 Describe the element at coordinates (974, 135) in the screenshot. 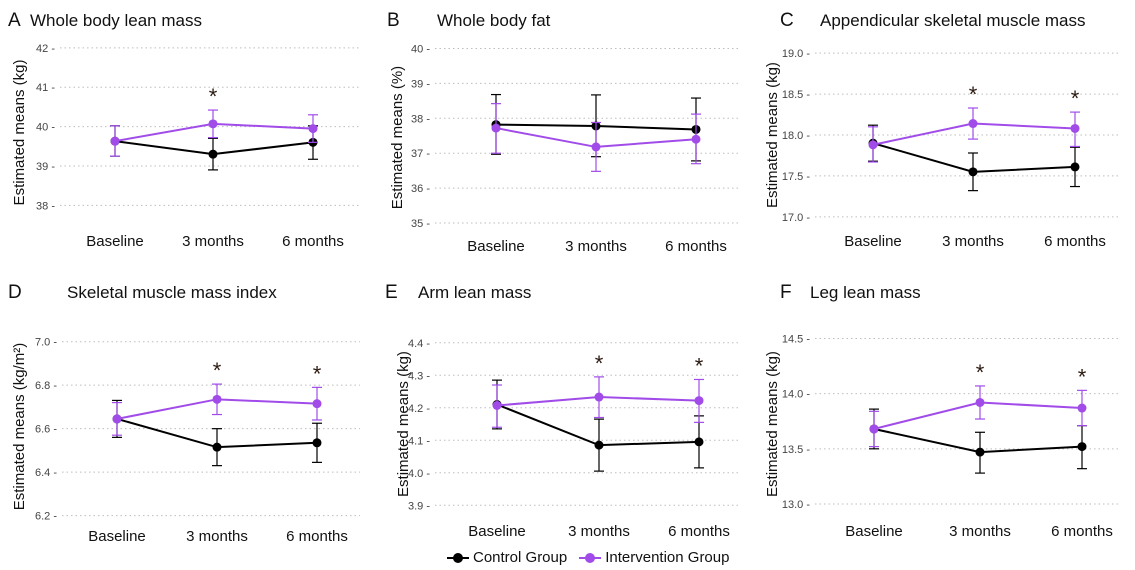

I see `panel-c-series-intervention` at that location.